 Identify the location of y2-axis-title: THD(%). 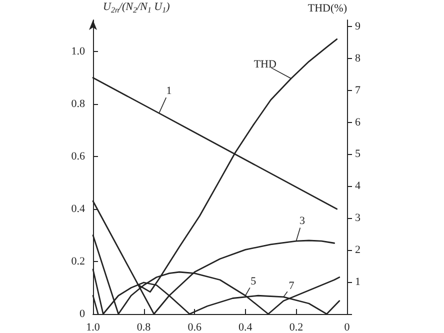
(328, 8).